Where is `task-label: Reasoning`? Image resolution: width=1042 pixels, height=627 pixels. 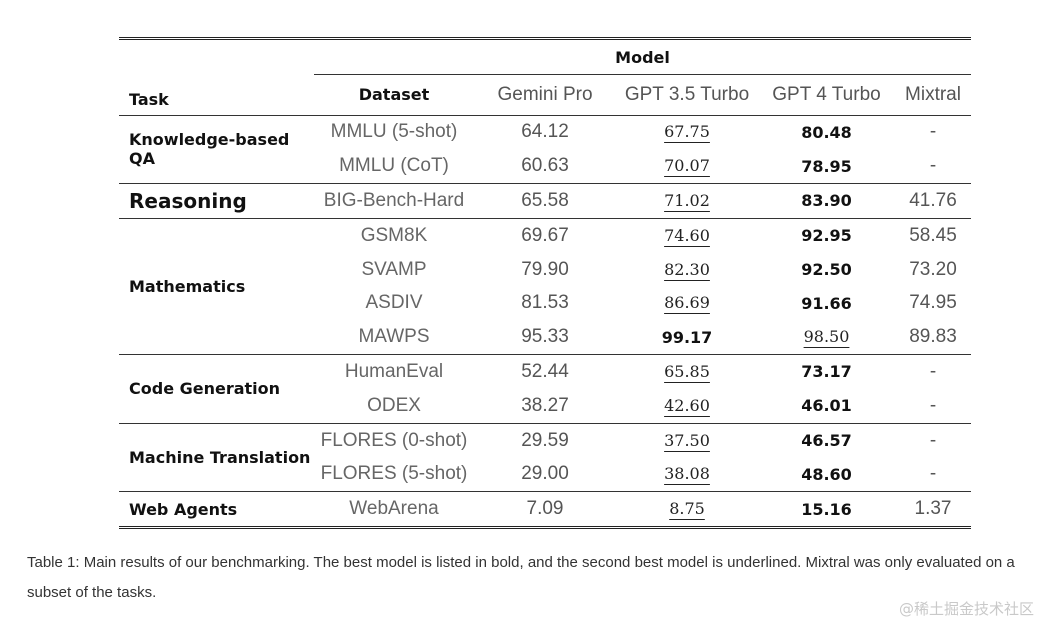 task-label: Reasoning is located at coordinates (216, 201).